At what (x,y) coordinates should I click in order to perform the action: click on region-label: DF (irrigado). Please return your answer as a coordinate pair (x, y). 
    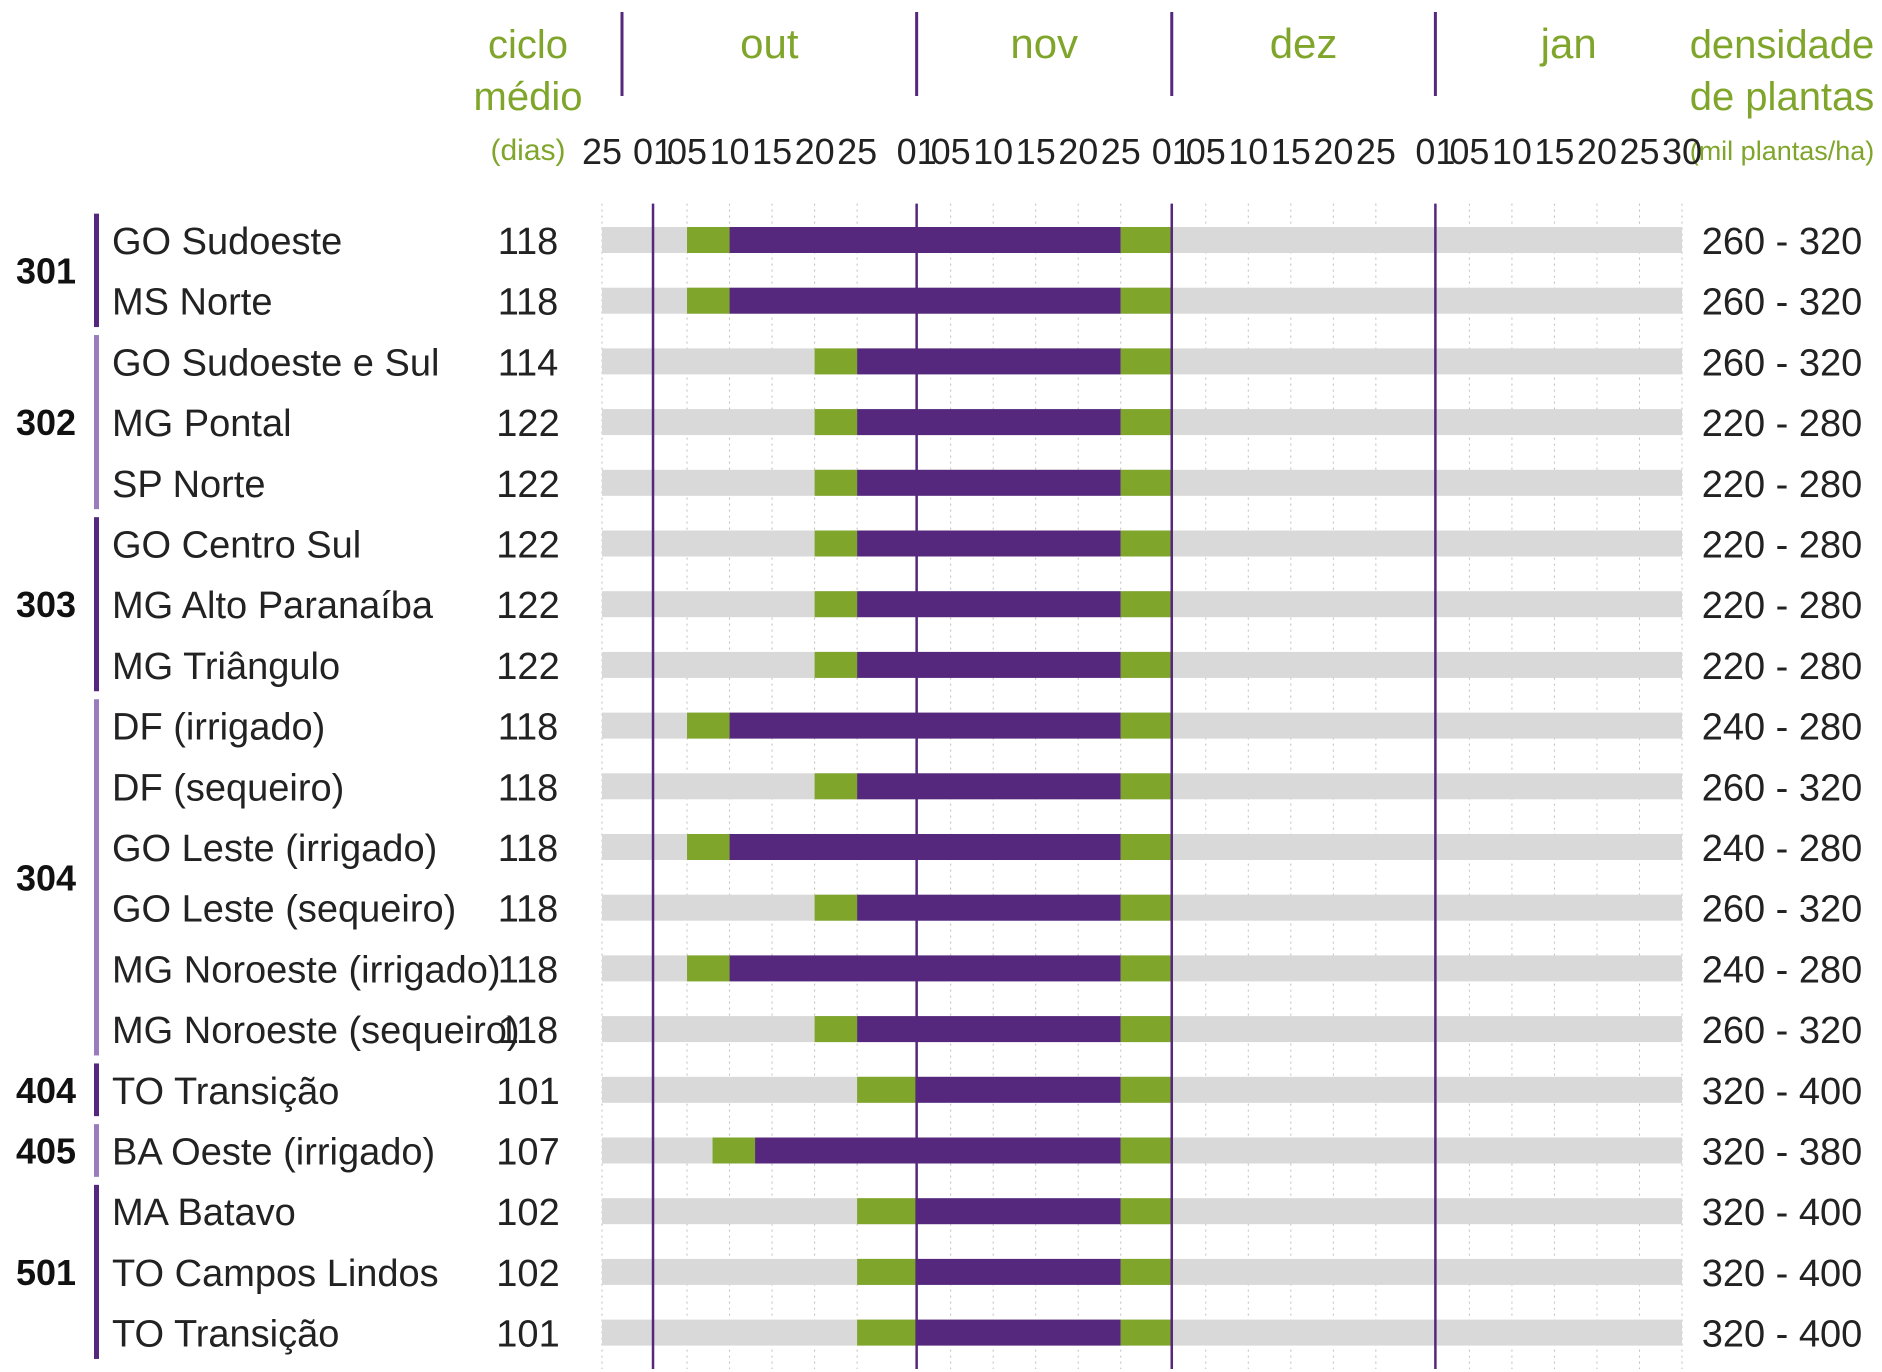
    Looking at the image, I should click on (218, 728).